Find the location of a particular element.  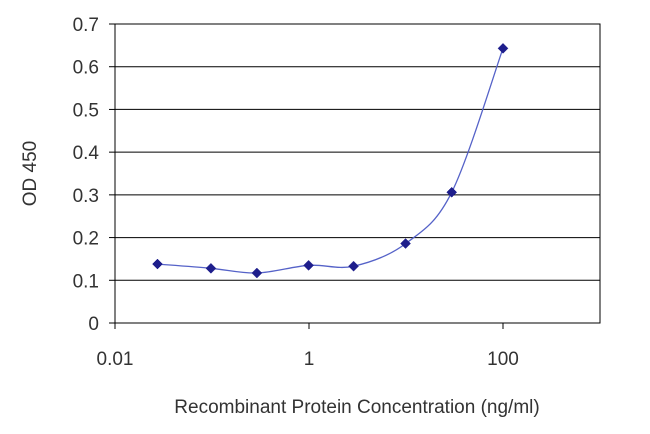

y-tick-label: 0.2 is located at coordinates (86, 239).